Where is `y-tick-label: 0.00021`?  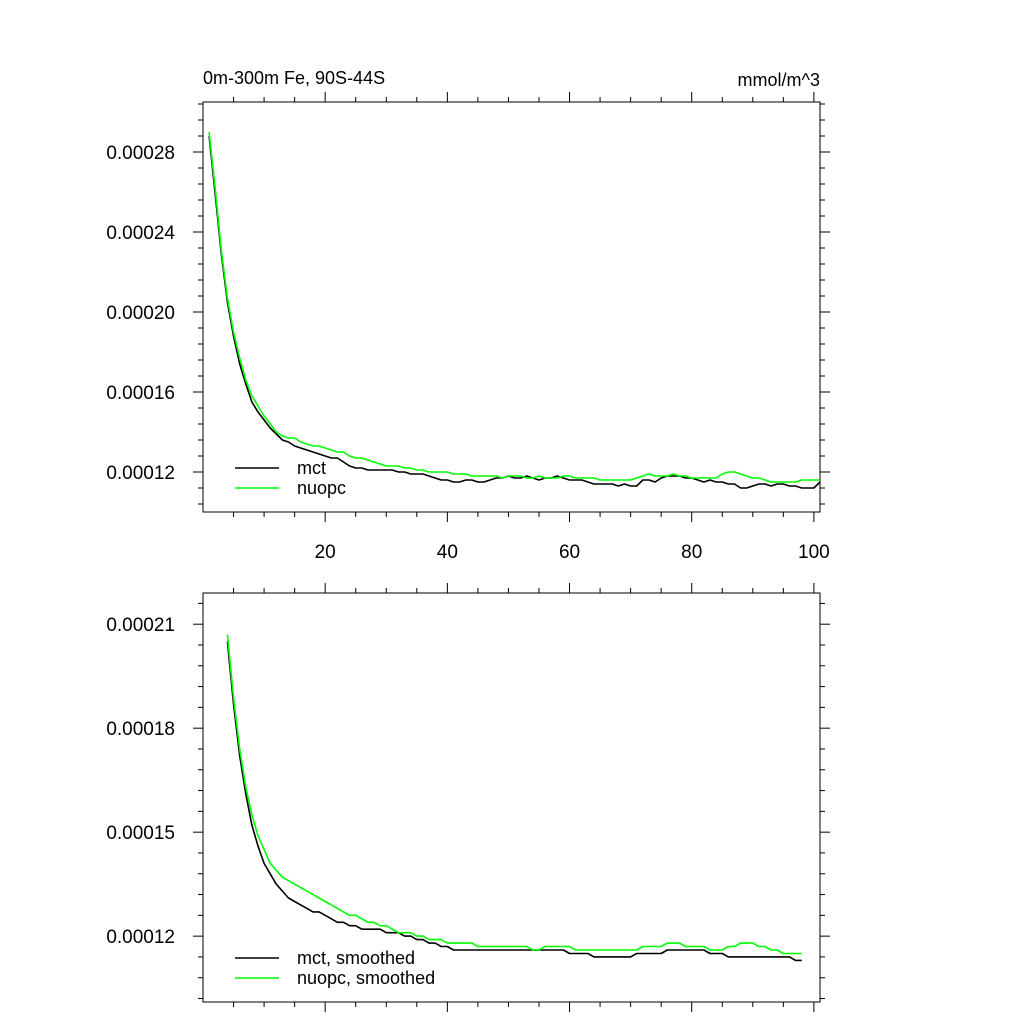
y-tick-label: 0.00021 is located at coordinates (140, 625).